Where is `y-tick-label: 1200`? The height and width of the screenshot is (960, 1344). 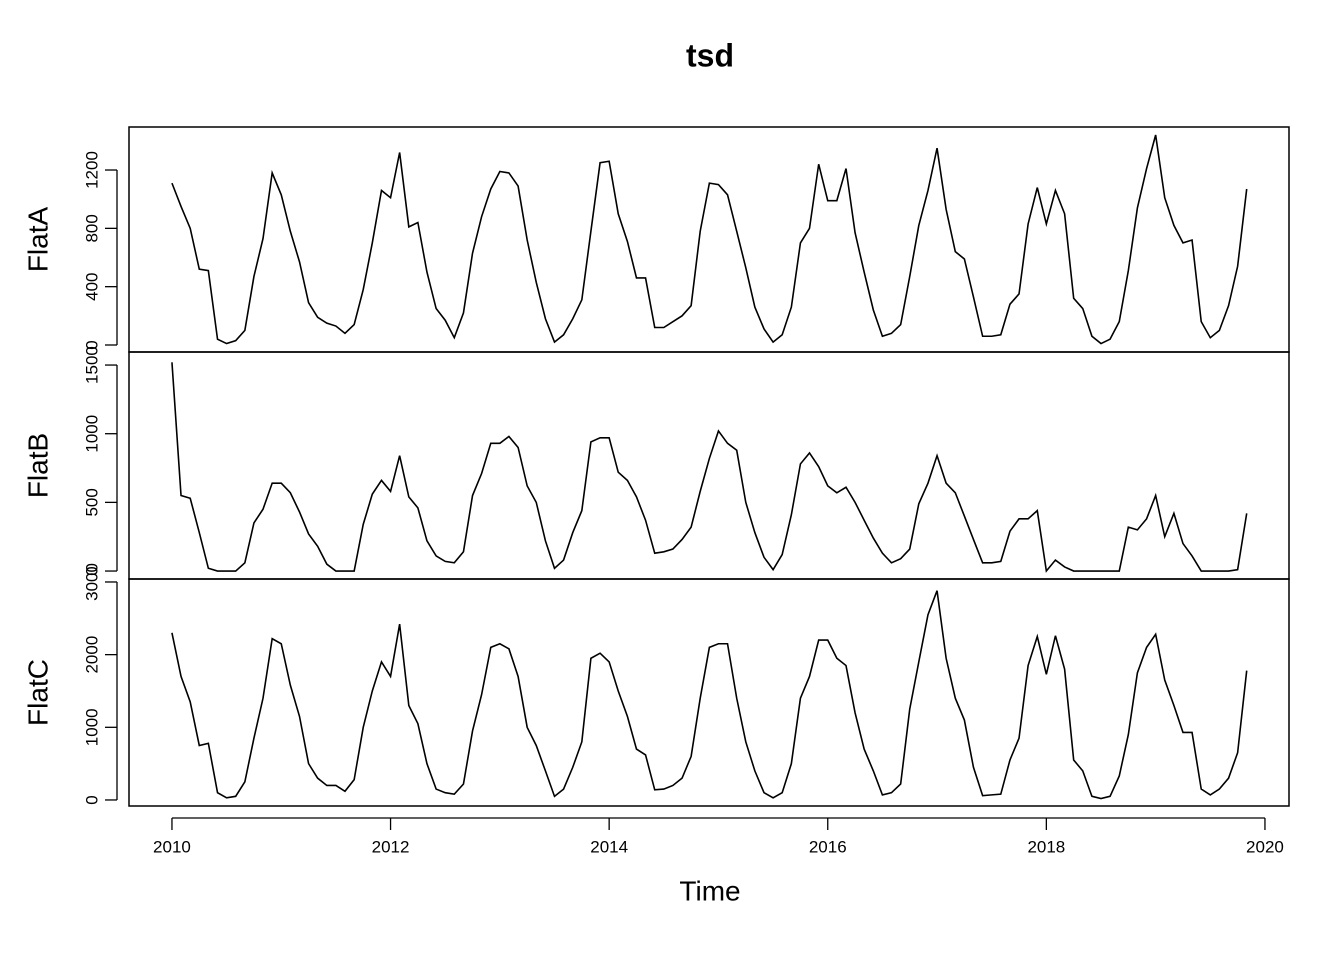 y-tick-label: 1200 is located at coordinates (91, 170).